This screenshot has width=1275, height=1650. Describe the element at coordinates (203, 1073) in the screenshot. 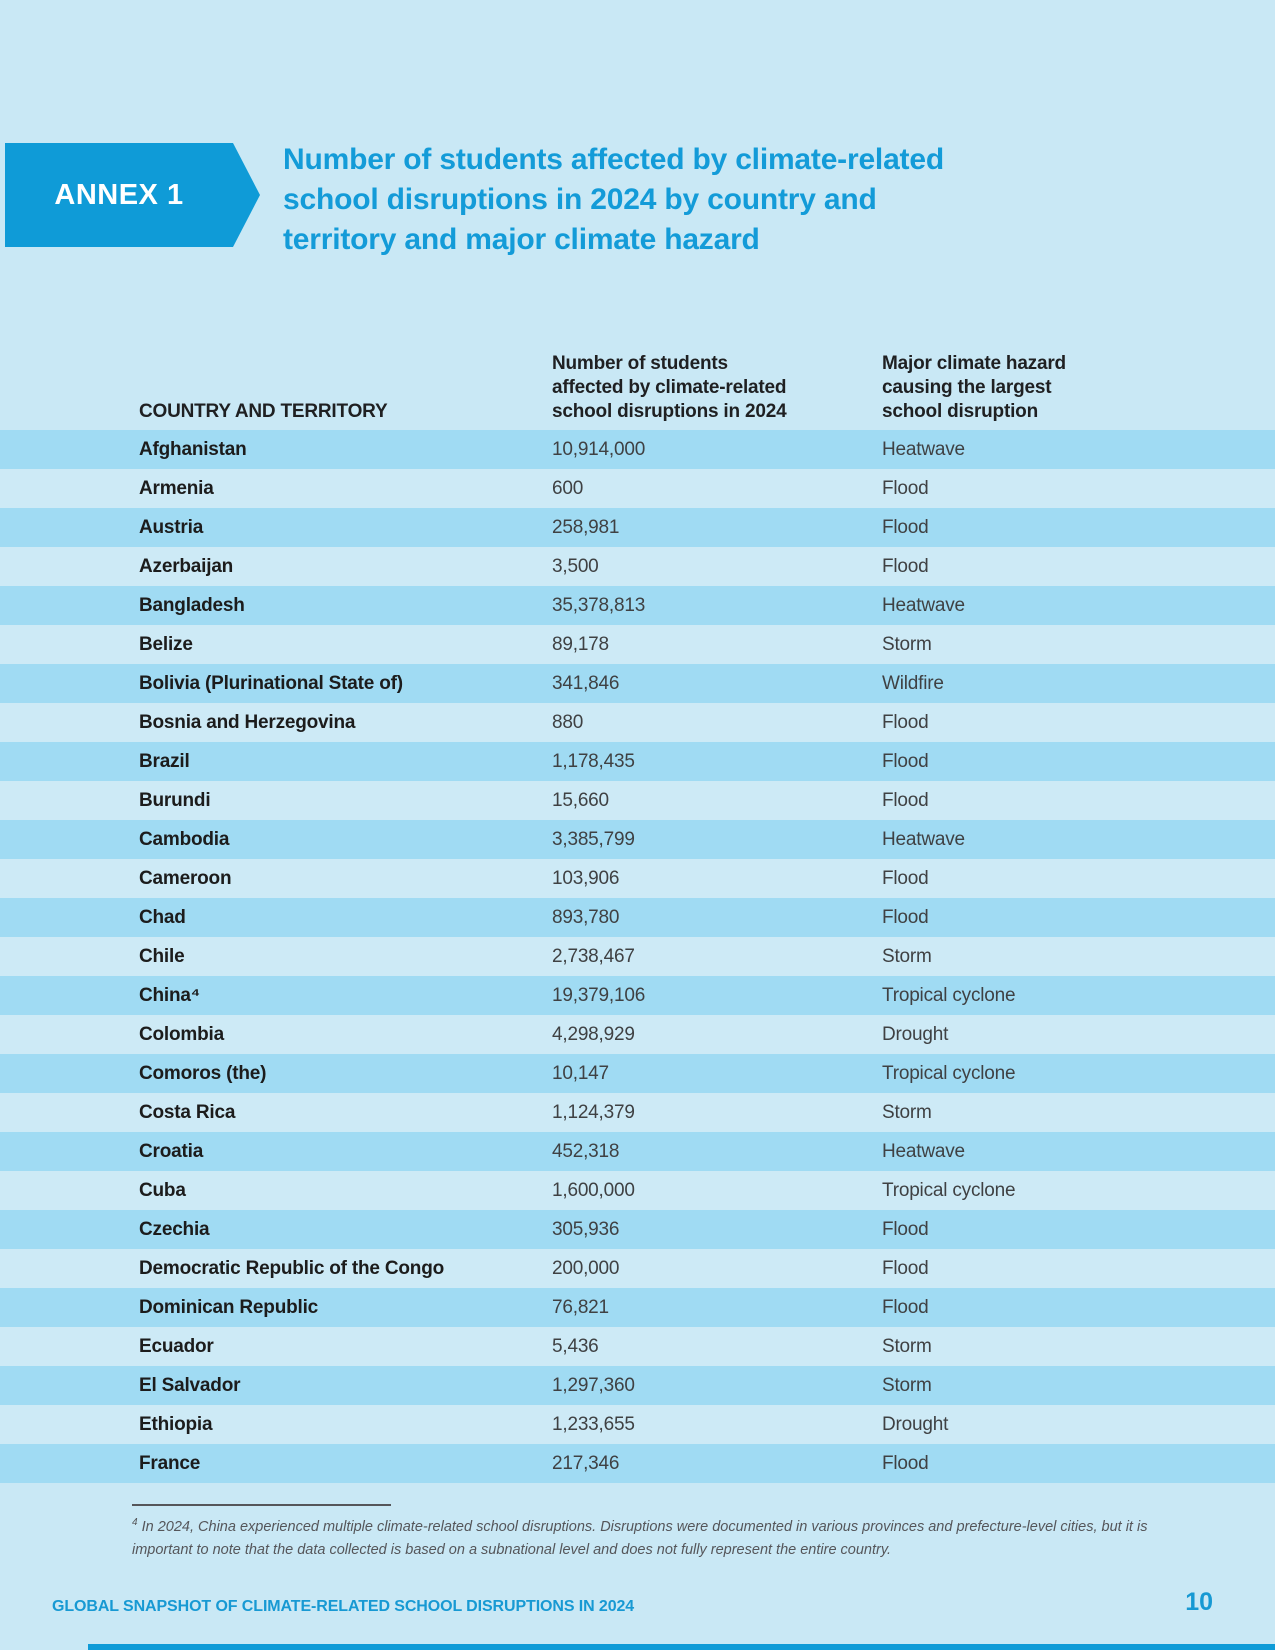

I see `country-cell: Comoros (the)` at that location.